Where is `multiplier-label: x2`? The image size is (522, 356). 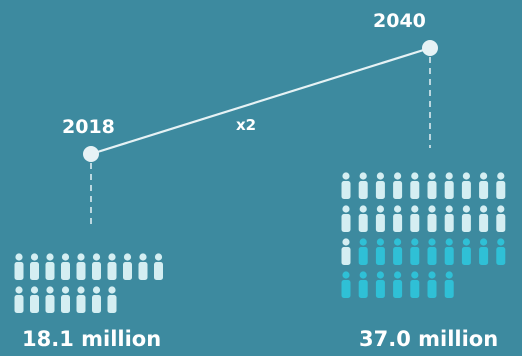
multiplier-label: x2 is located at coordinates (246, 125).